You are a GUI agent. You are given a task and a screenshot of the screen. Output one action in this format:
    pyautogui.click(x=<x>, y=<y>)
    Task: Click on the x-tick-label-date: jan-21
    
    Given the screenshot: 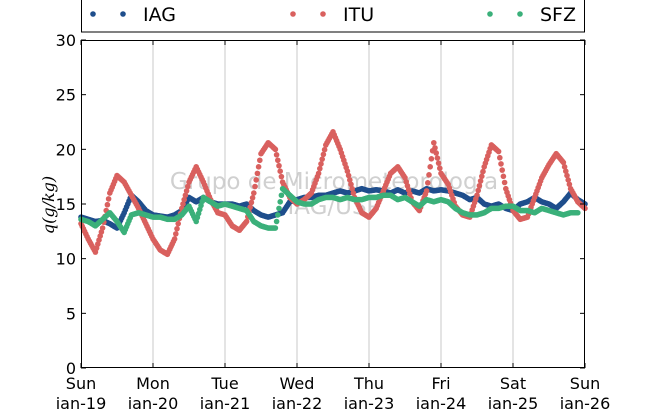 What is the action you would take?
    pyautogui.click(x=225, y=401)
    